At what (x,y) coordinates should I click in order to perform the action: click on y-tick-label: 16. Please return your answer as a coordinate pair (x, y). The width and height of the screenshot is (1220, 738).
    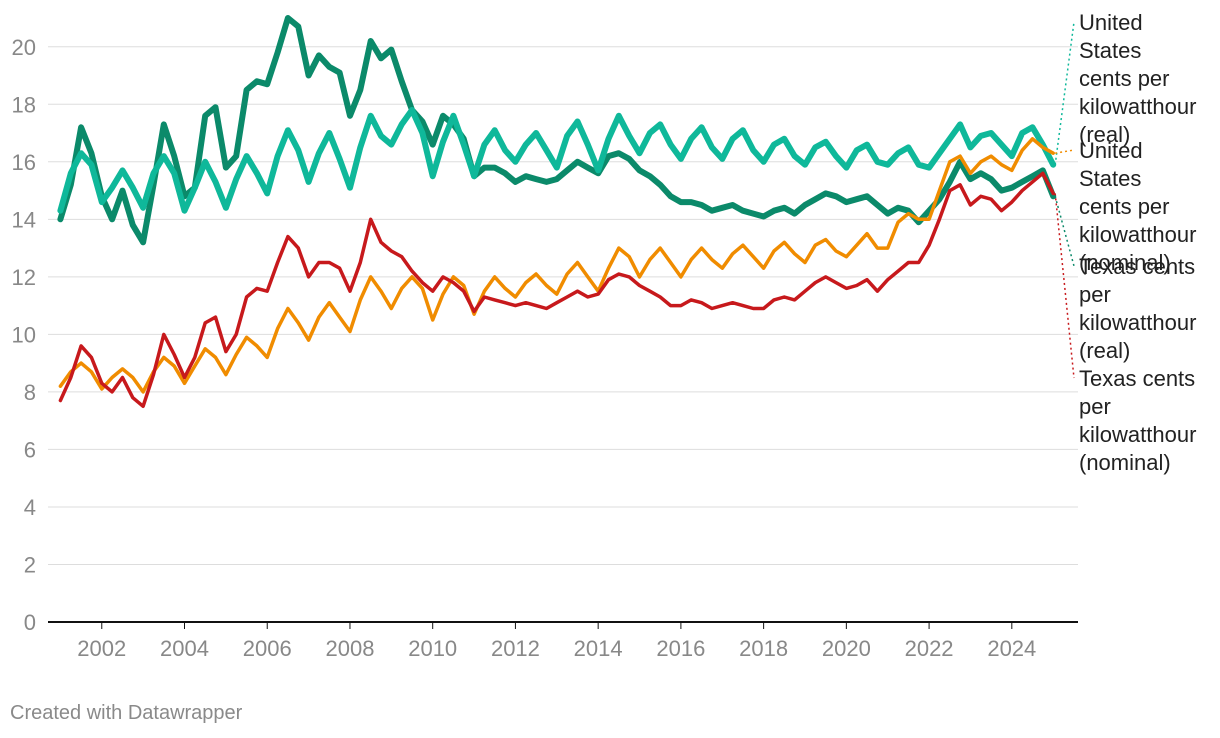
    Looking at the image, I should click on (24, 162).